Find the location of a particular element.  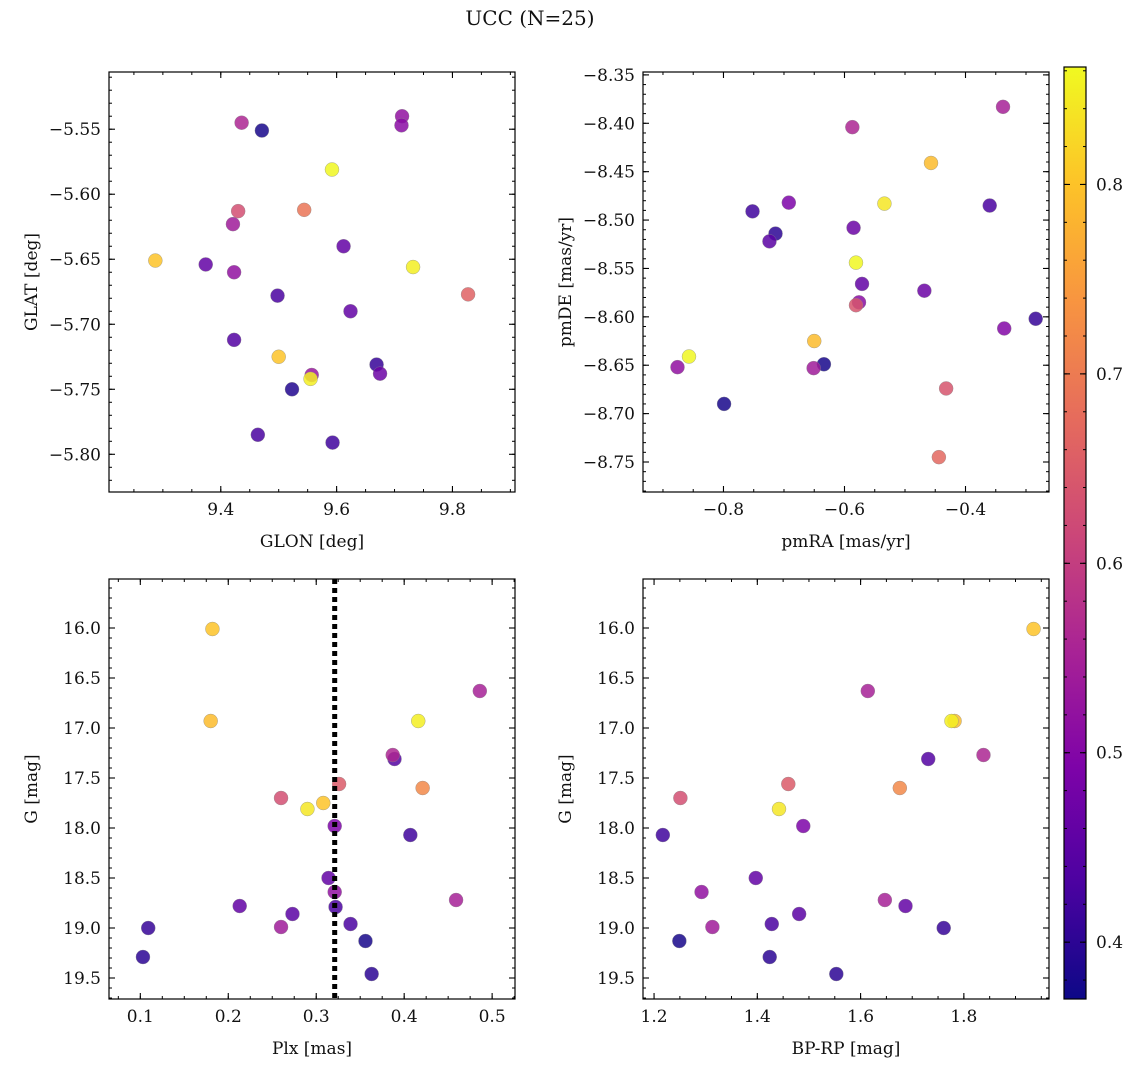

x-tick-label: 1.8 is located at coordinates (963, 1017).